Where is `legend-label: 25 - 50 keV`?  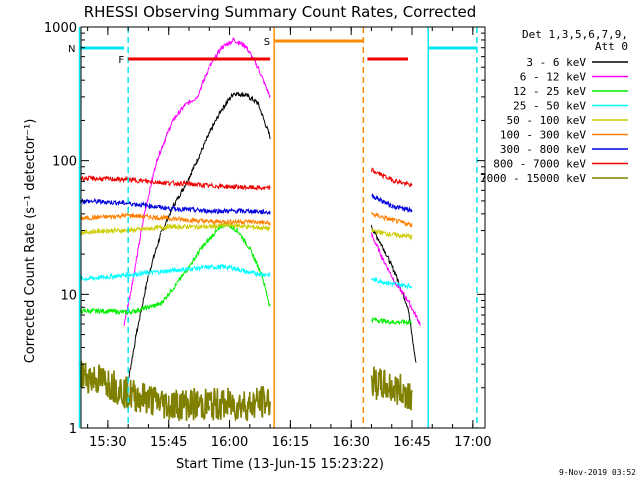
legend-label: 25 - 50 keV is located at coordinates (549, 106).